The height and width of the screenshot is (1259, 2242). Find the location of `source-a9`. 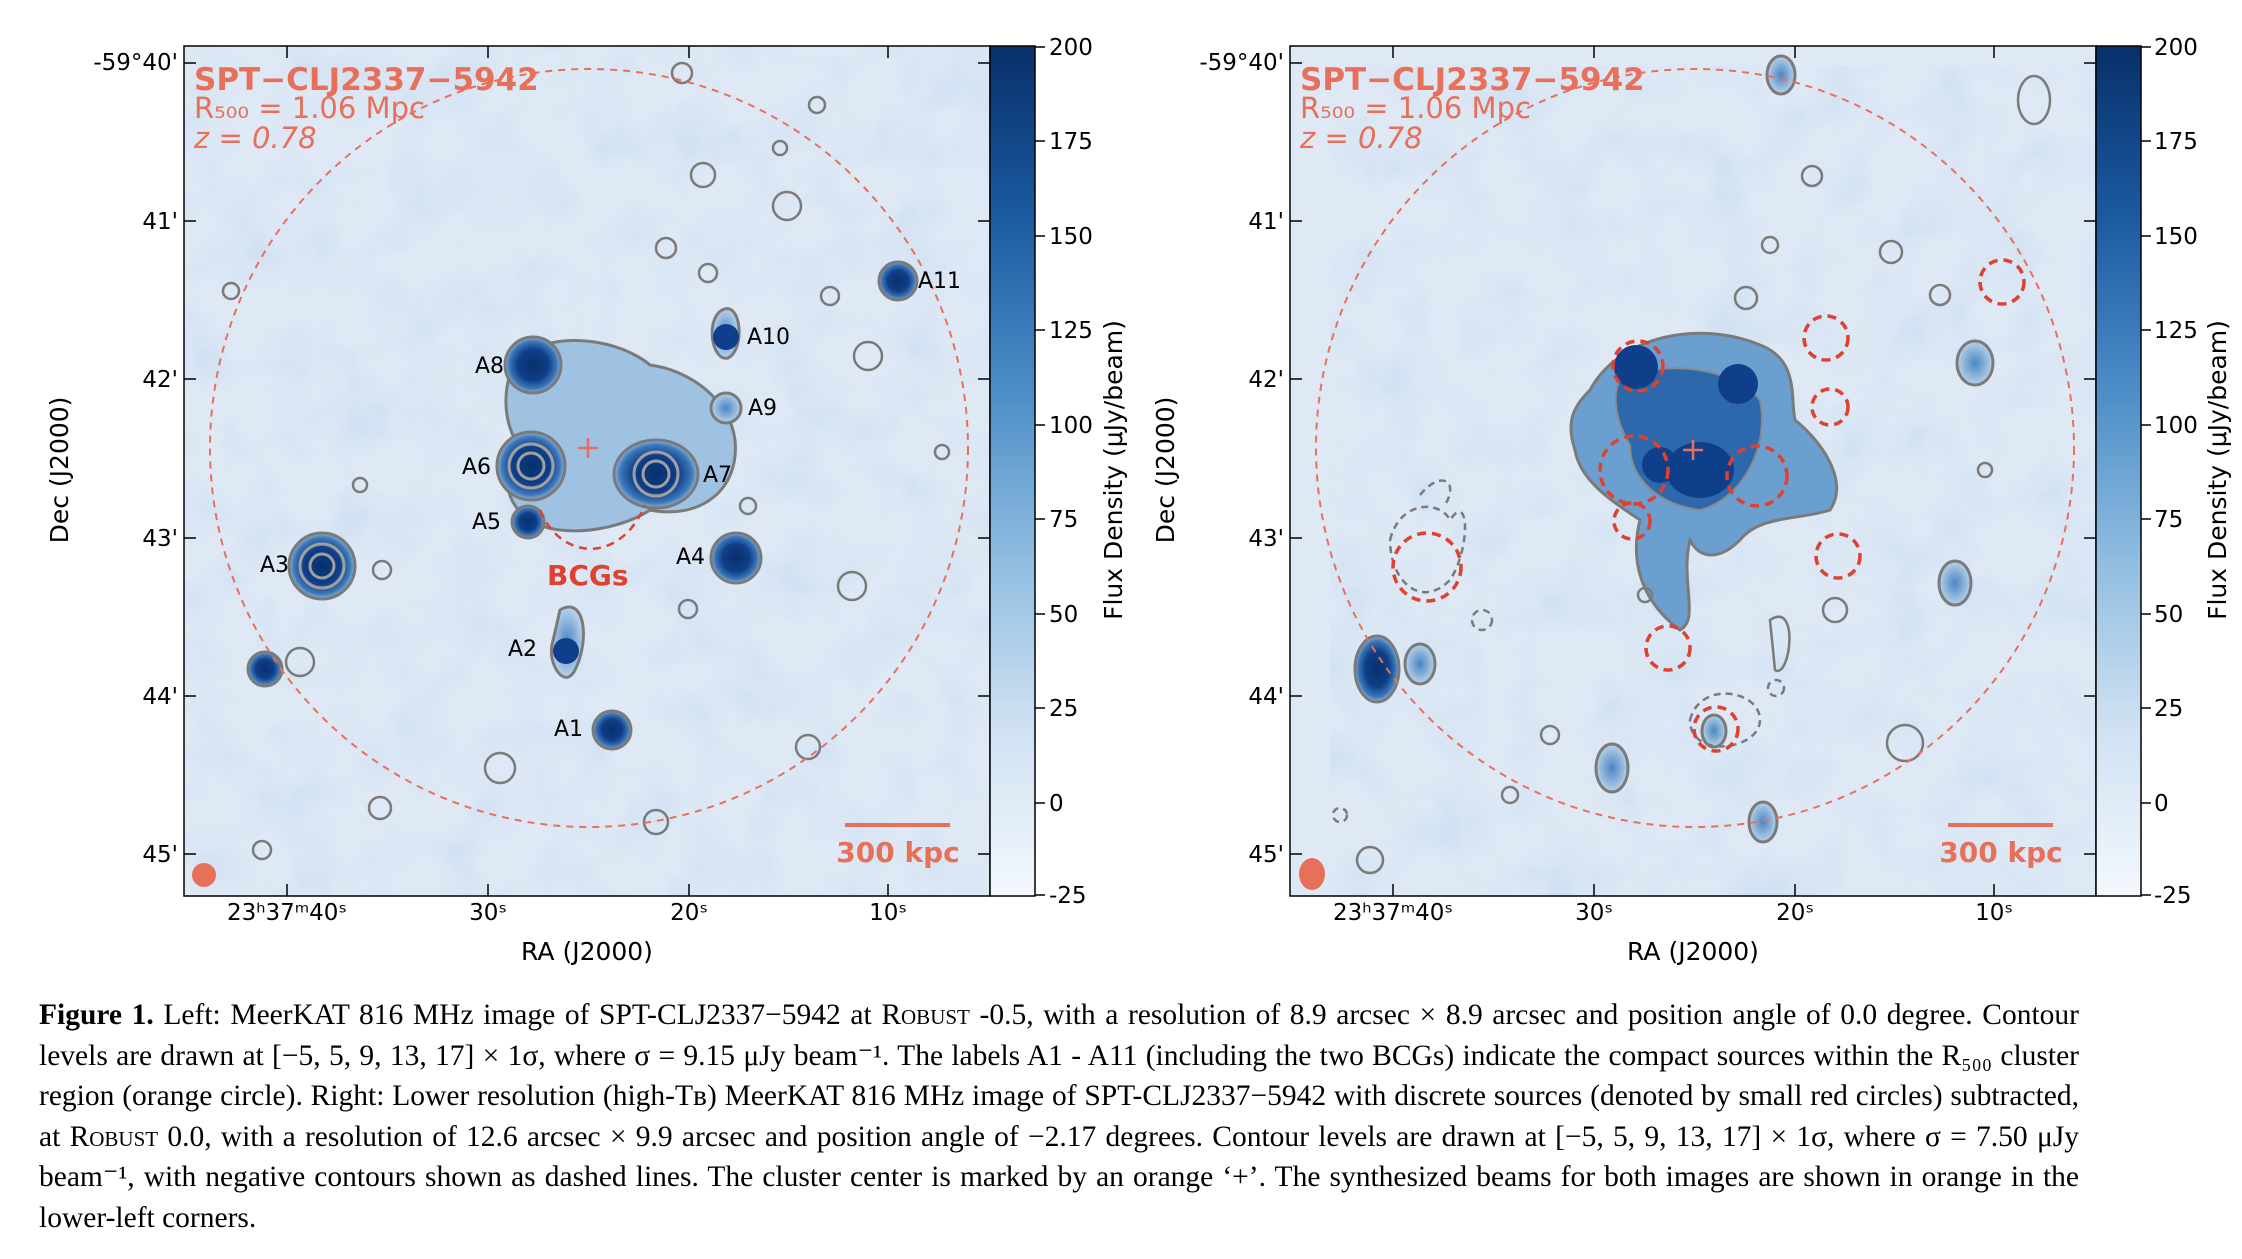

source-a9 is located at coordinates (726, 408).